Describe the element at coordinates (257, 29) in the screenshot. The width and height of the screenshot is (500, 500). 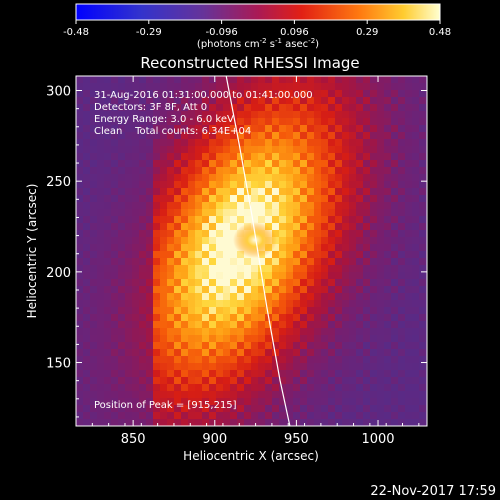
I see `colorbar-ticks: -0.48 -0.29 -0.096 0.096 0.29 0.48` at that location.